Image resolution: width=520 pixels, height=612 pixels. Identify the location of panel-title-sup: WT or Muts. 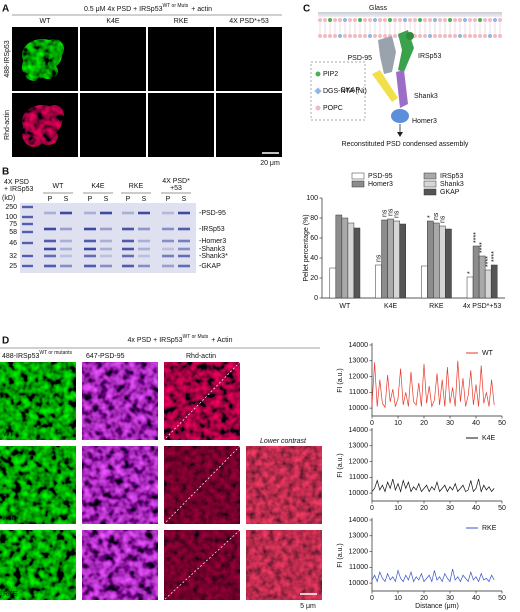
(196, 337).